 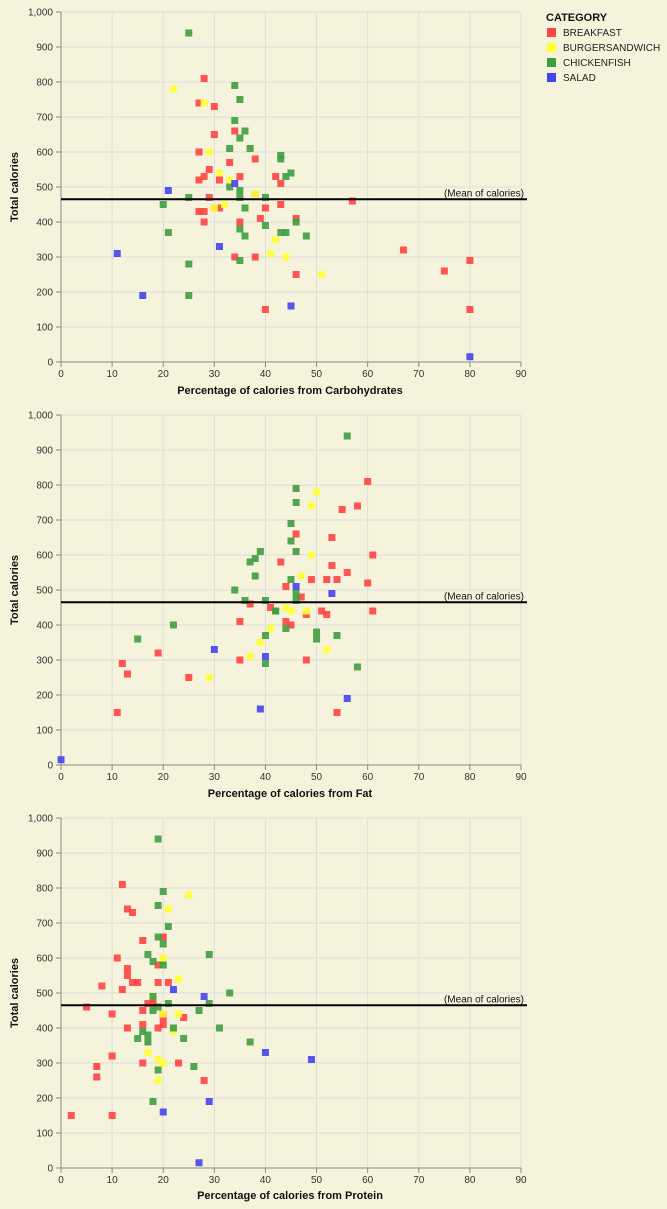 What do you see at coordinates (551, 32) in the screenshot?
I see `legend-swatch-breakfast` at bounding box center [551, 32].